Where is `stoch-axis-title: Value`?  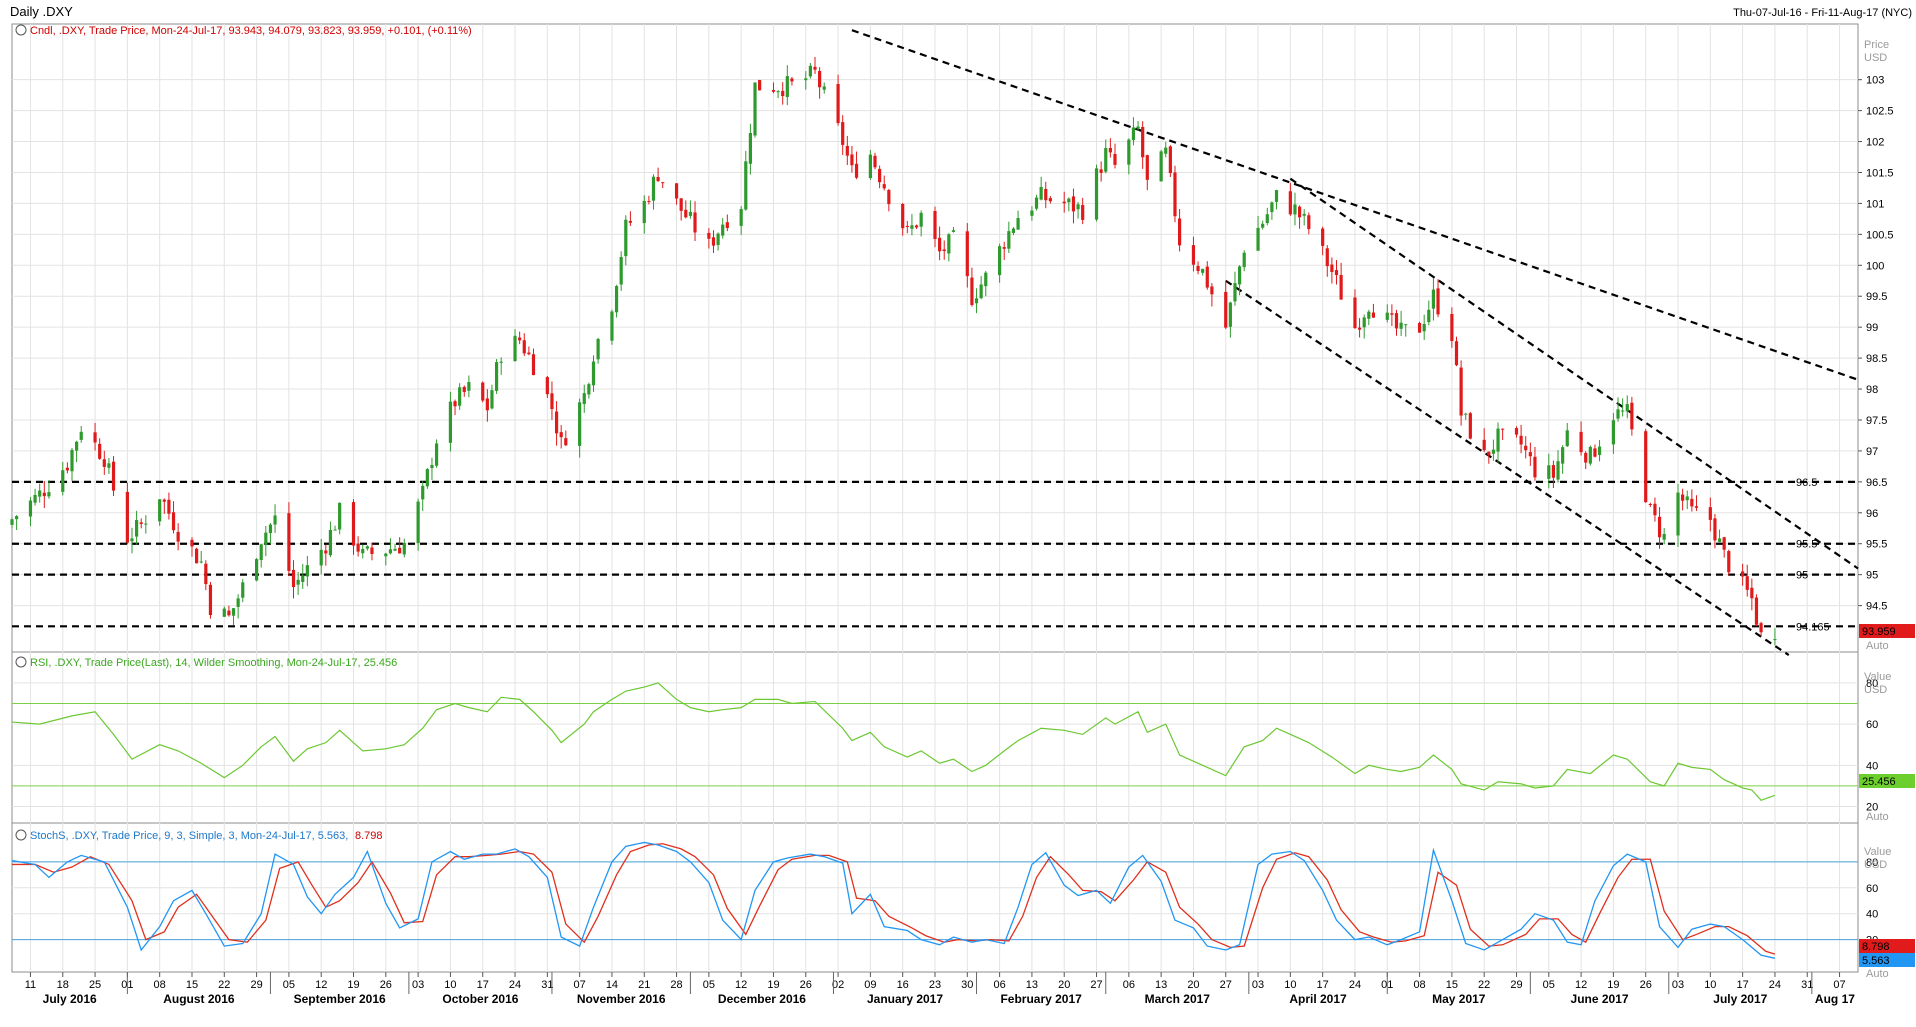
stoch-axis-title: Value is located at coordinates (1877, 852).